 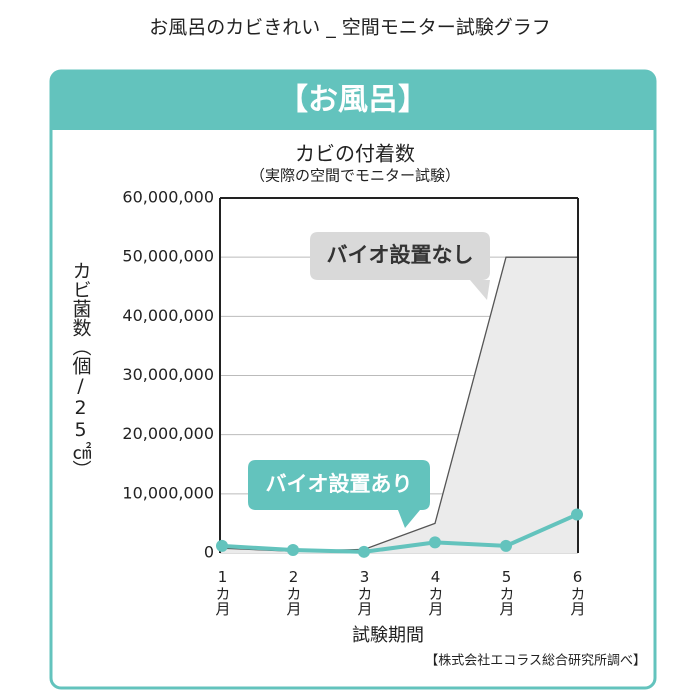 I want to click on section-title: 【お風呂】, so click(x=353, y=100).